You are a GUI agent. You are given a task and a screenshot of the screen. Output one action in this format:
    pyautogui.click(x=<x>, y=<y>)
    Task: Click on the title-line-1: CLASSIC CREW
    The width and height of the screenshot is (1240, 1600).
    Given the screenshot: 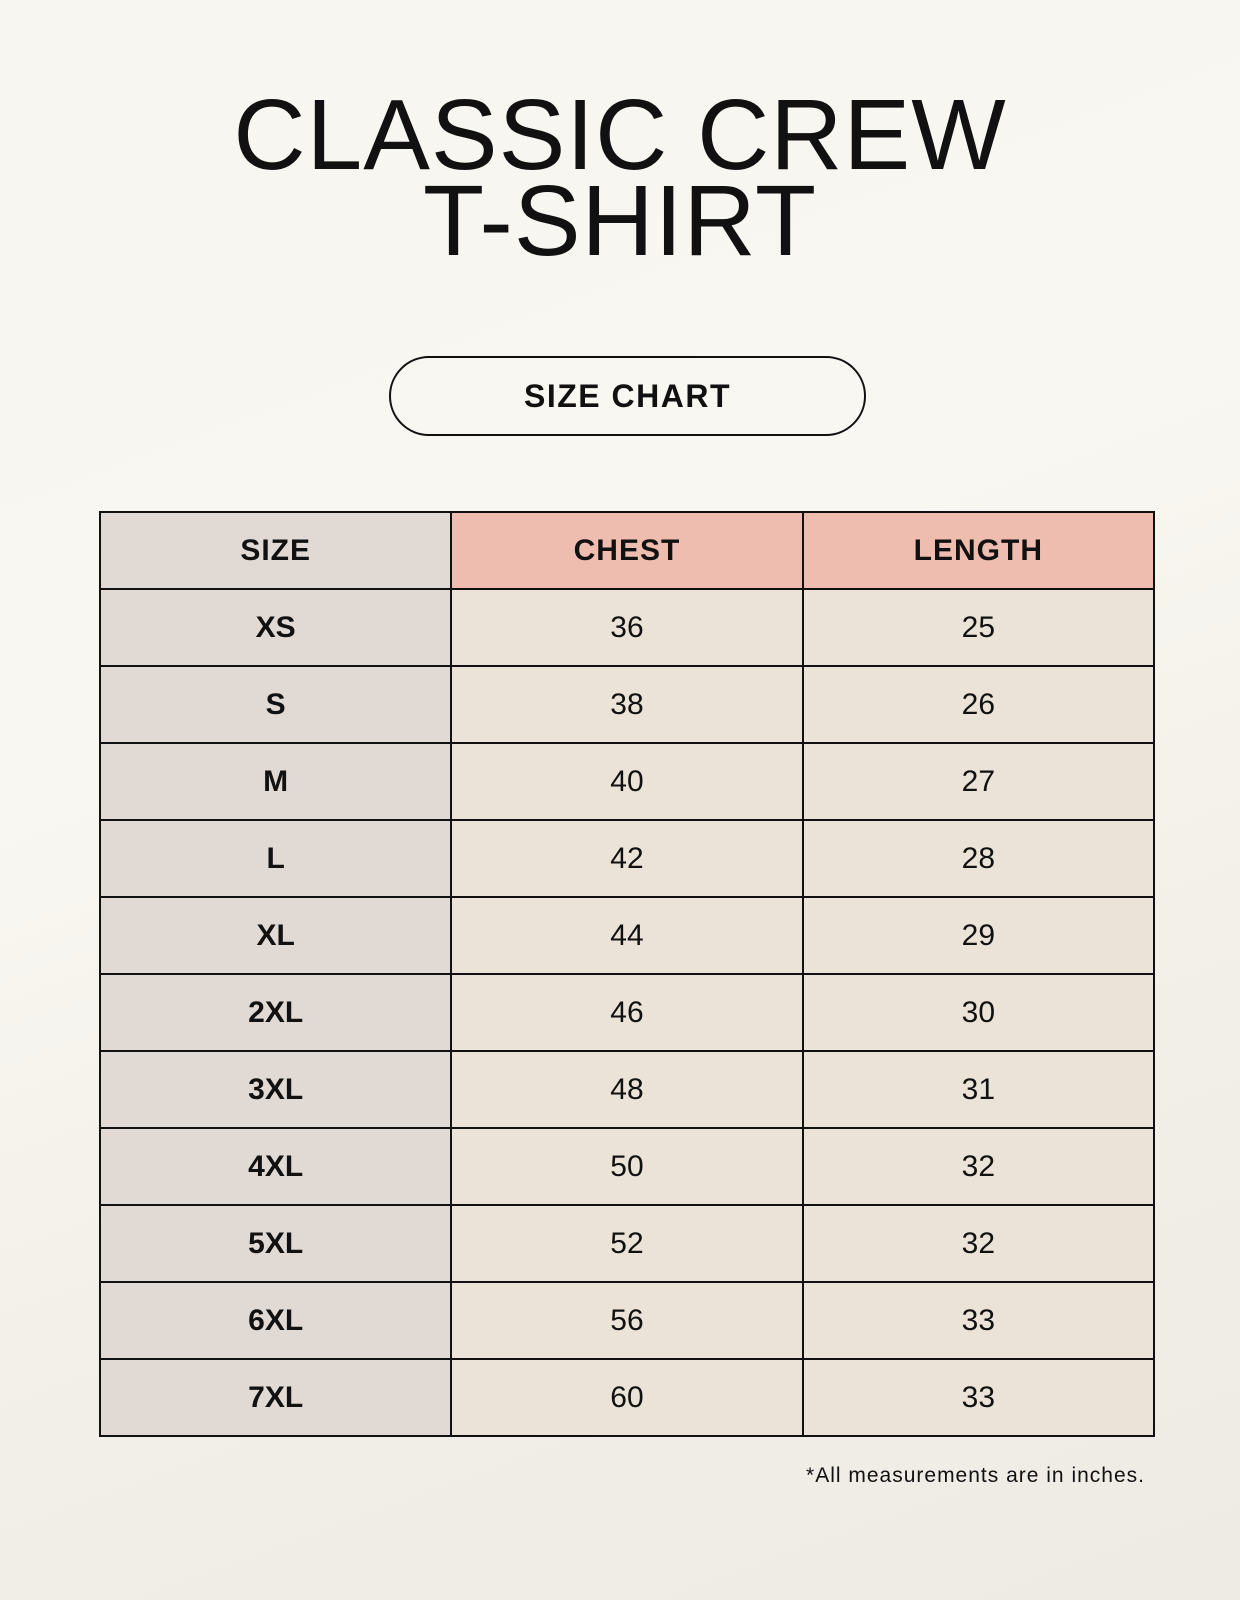 What is the action you would take?
    pyautogui.click(x=620, y=135)
    